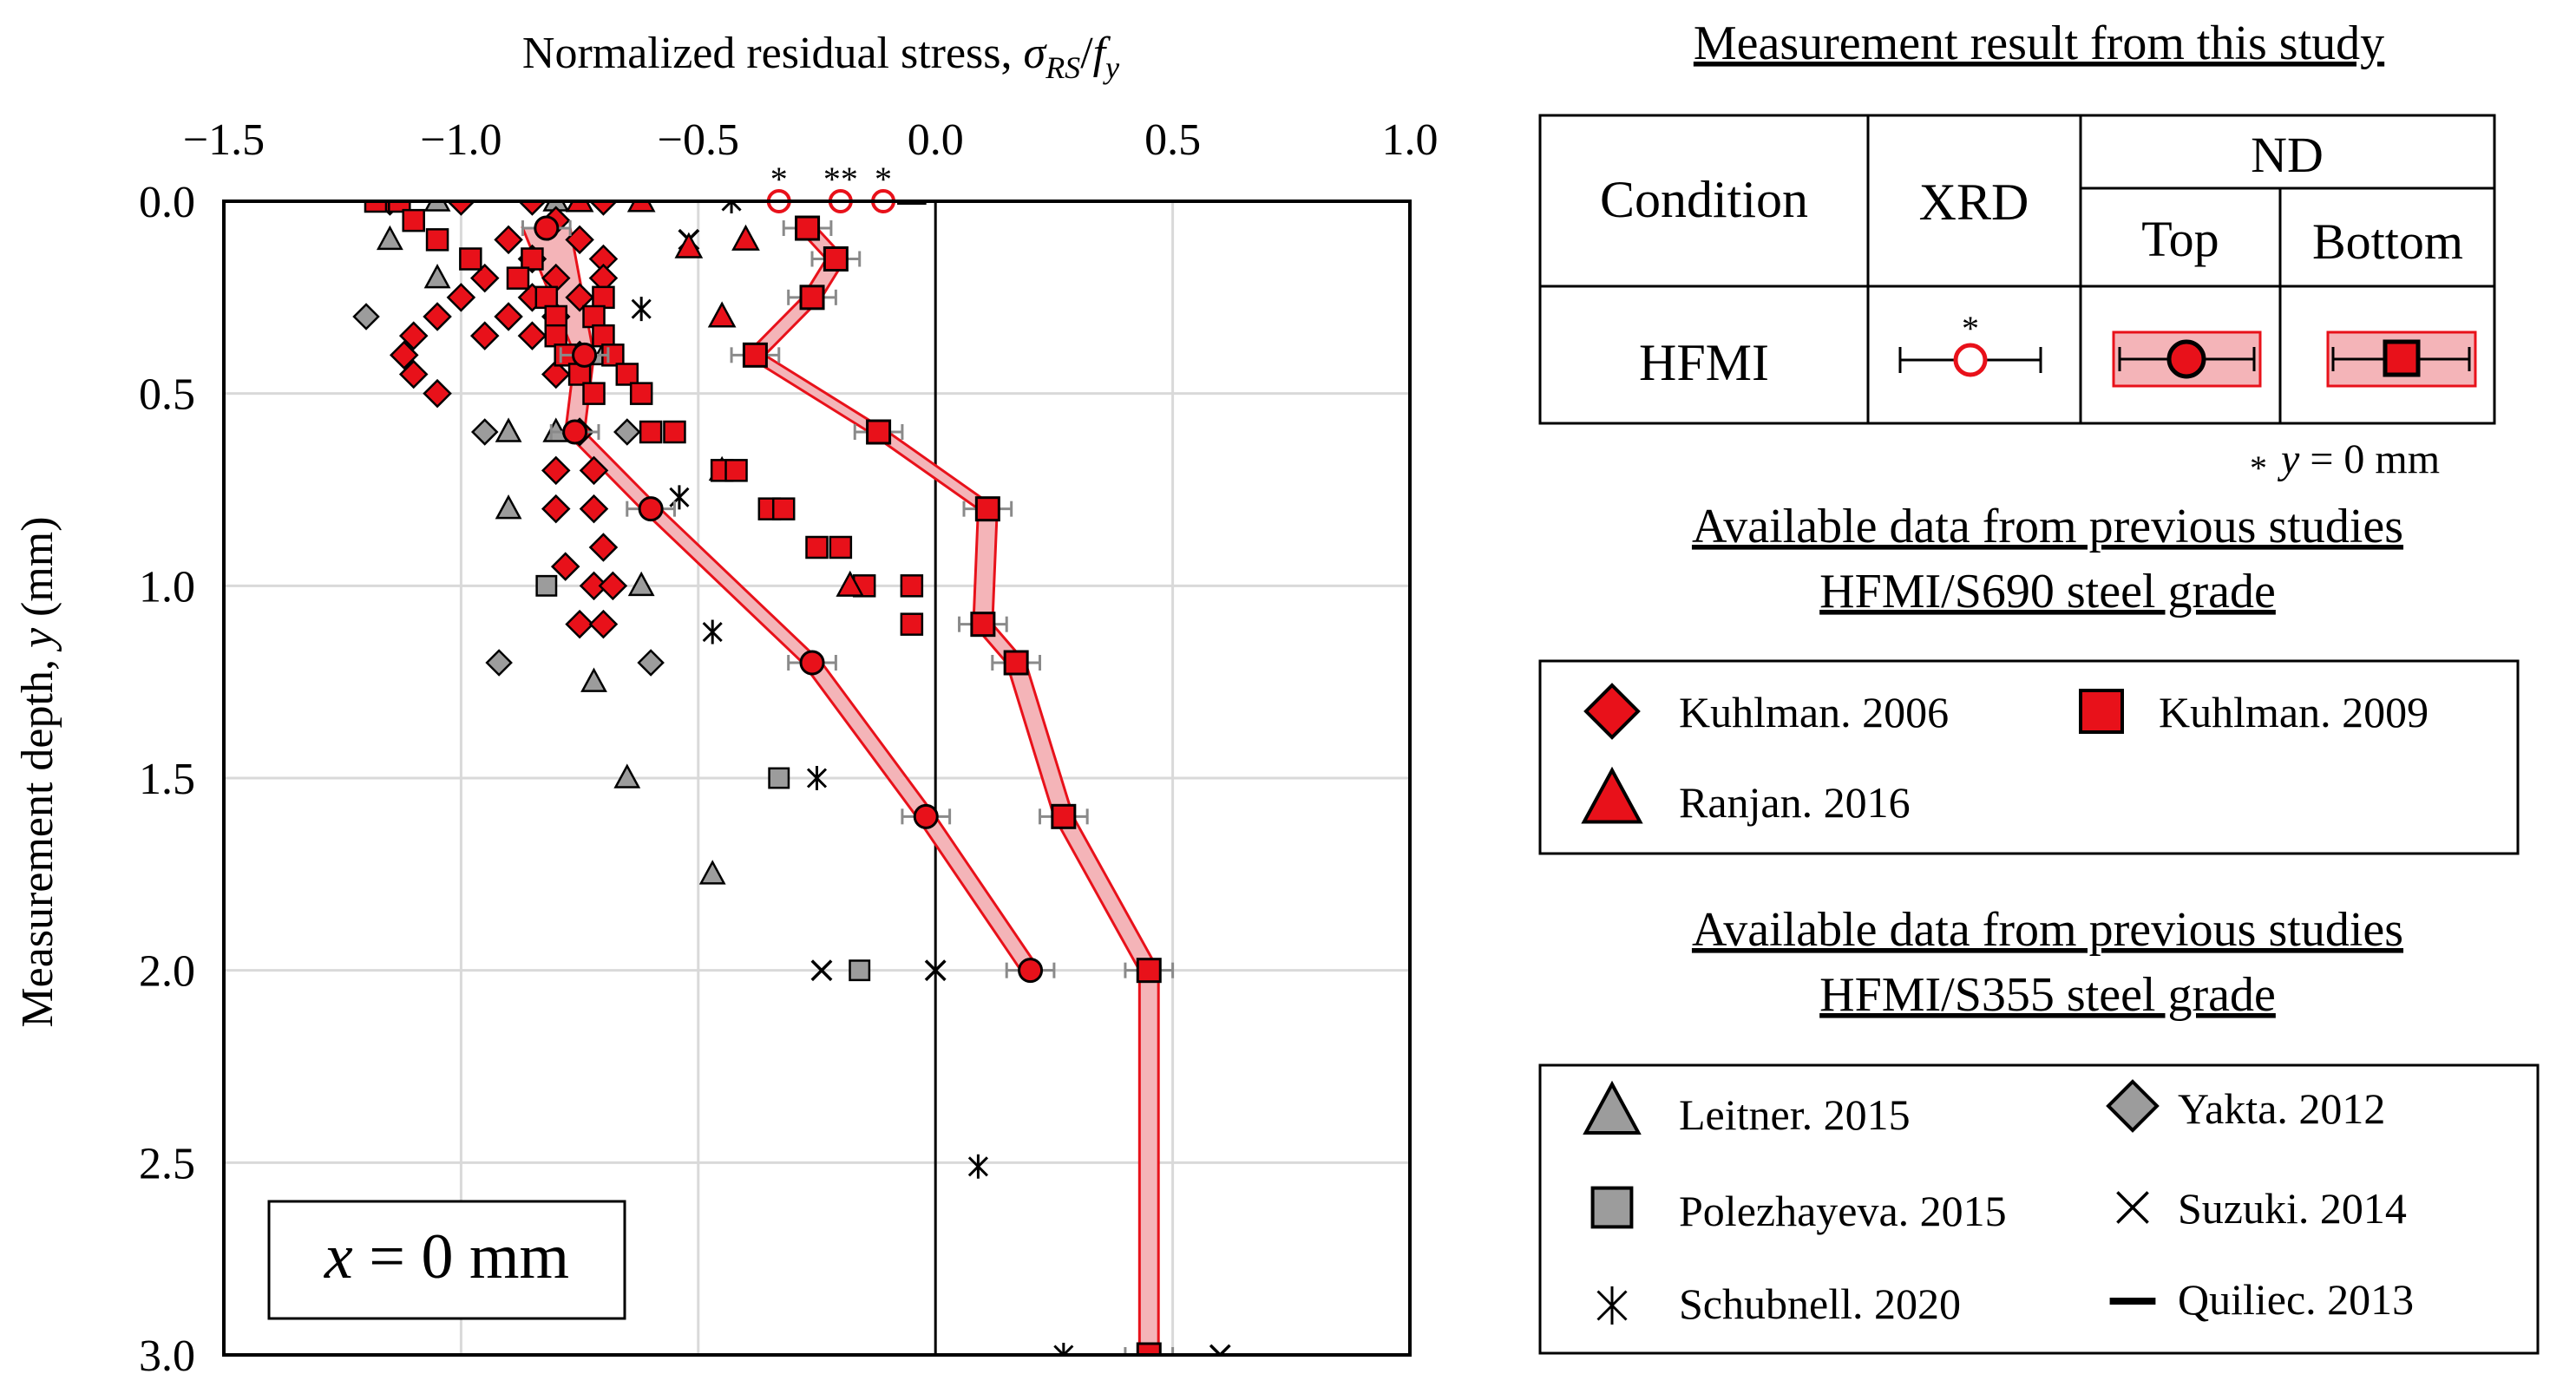  I want to click on legend-header-condition: Condition, so click(1704, 199).